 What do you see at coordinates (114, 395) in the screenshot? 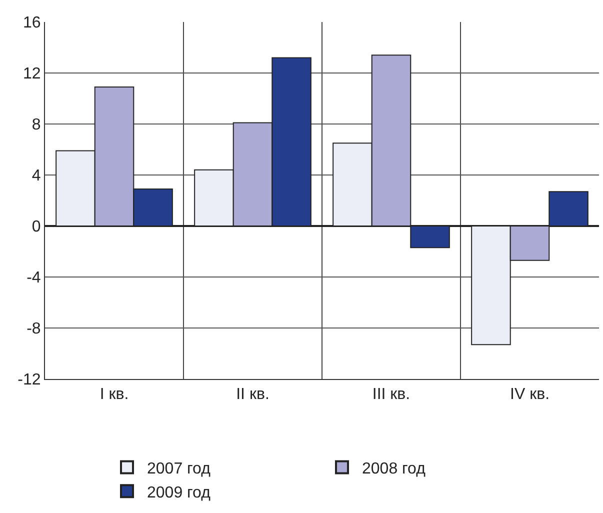
I see `x-tick-label: I кв.` at bounding box center [114, 395].